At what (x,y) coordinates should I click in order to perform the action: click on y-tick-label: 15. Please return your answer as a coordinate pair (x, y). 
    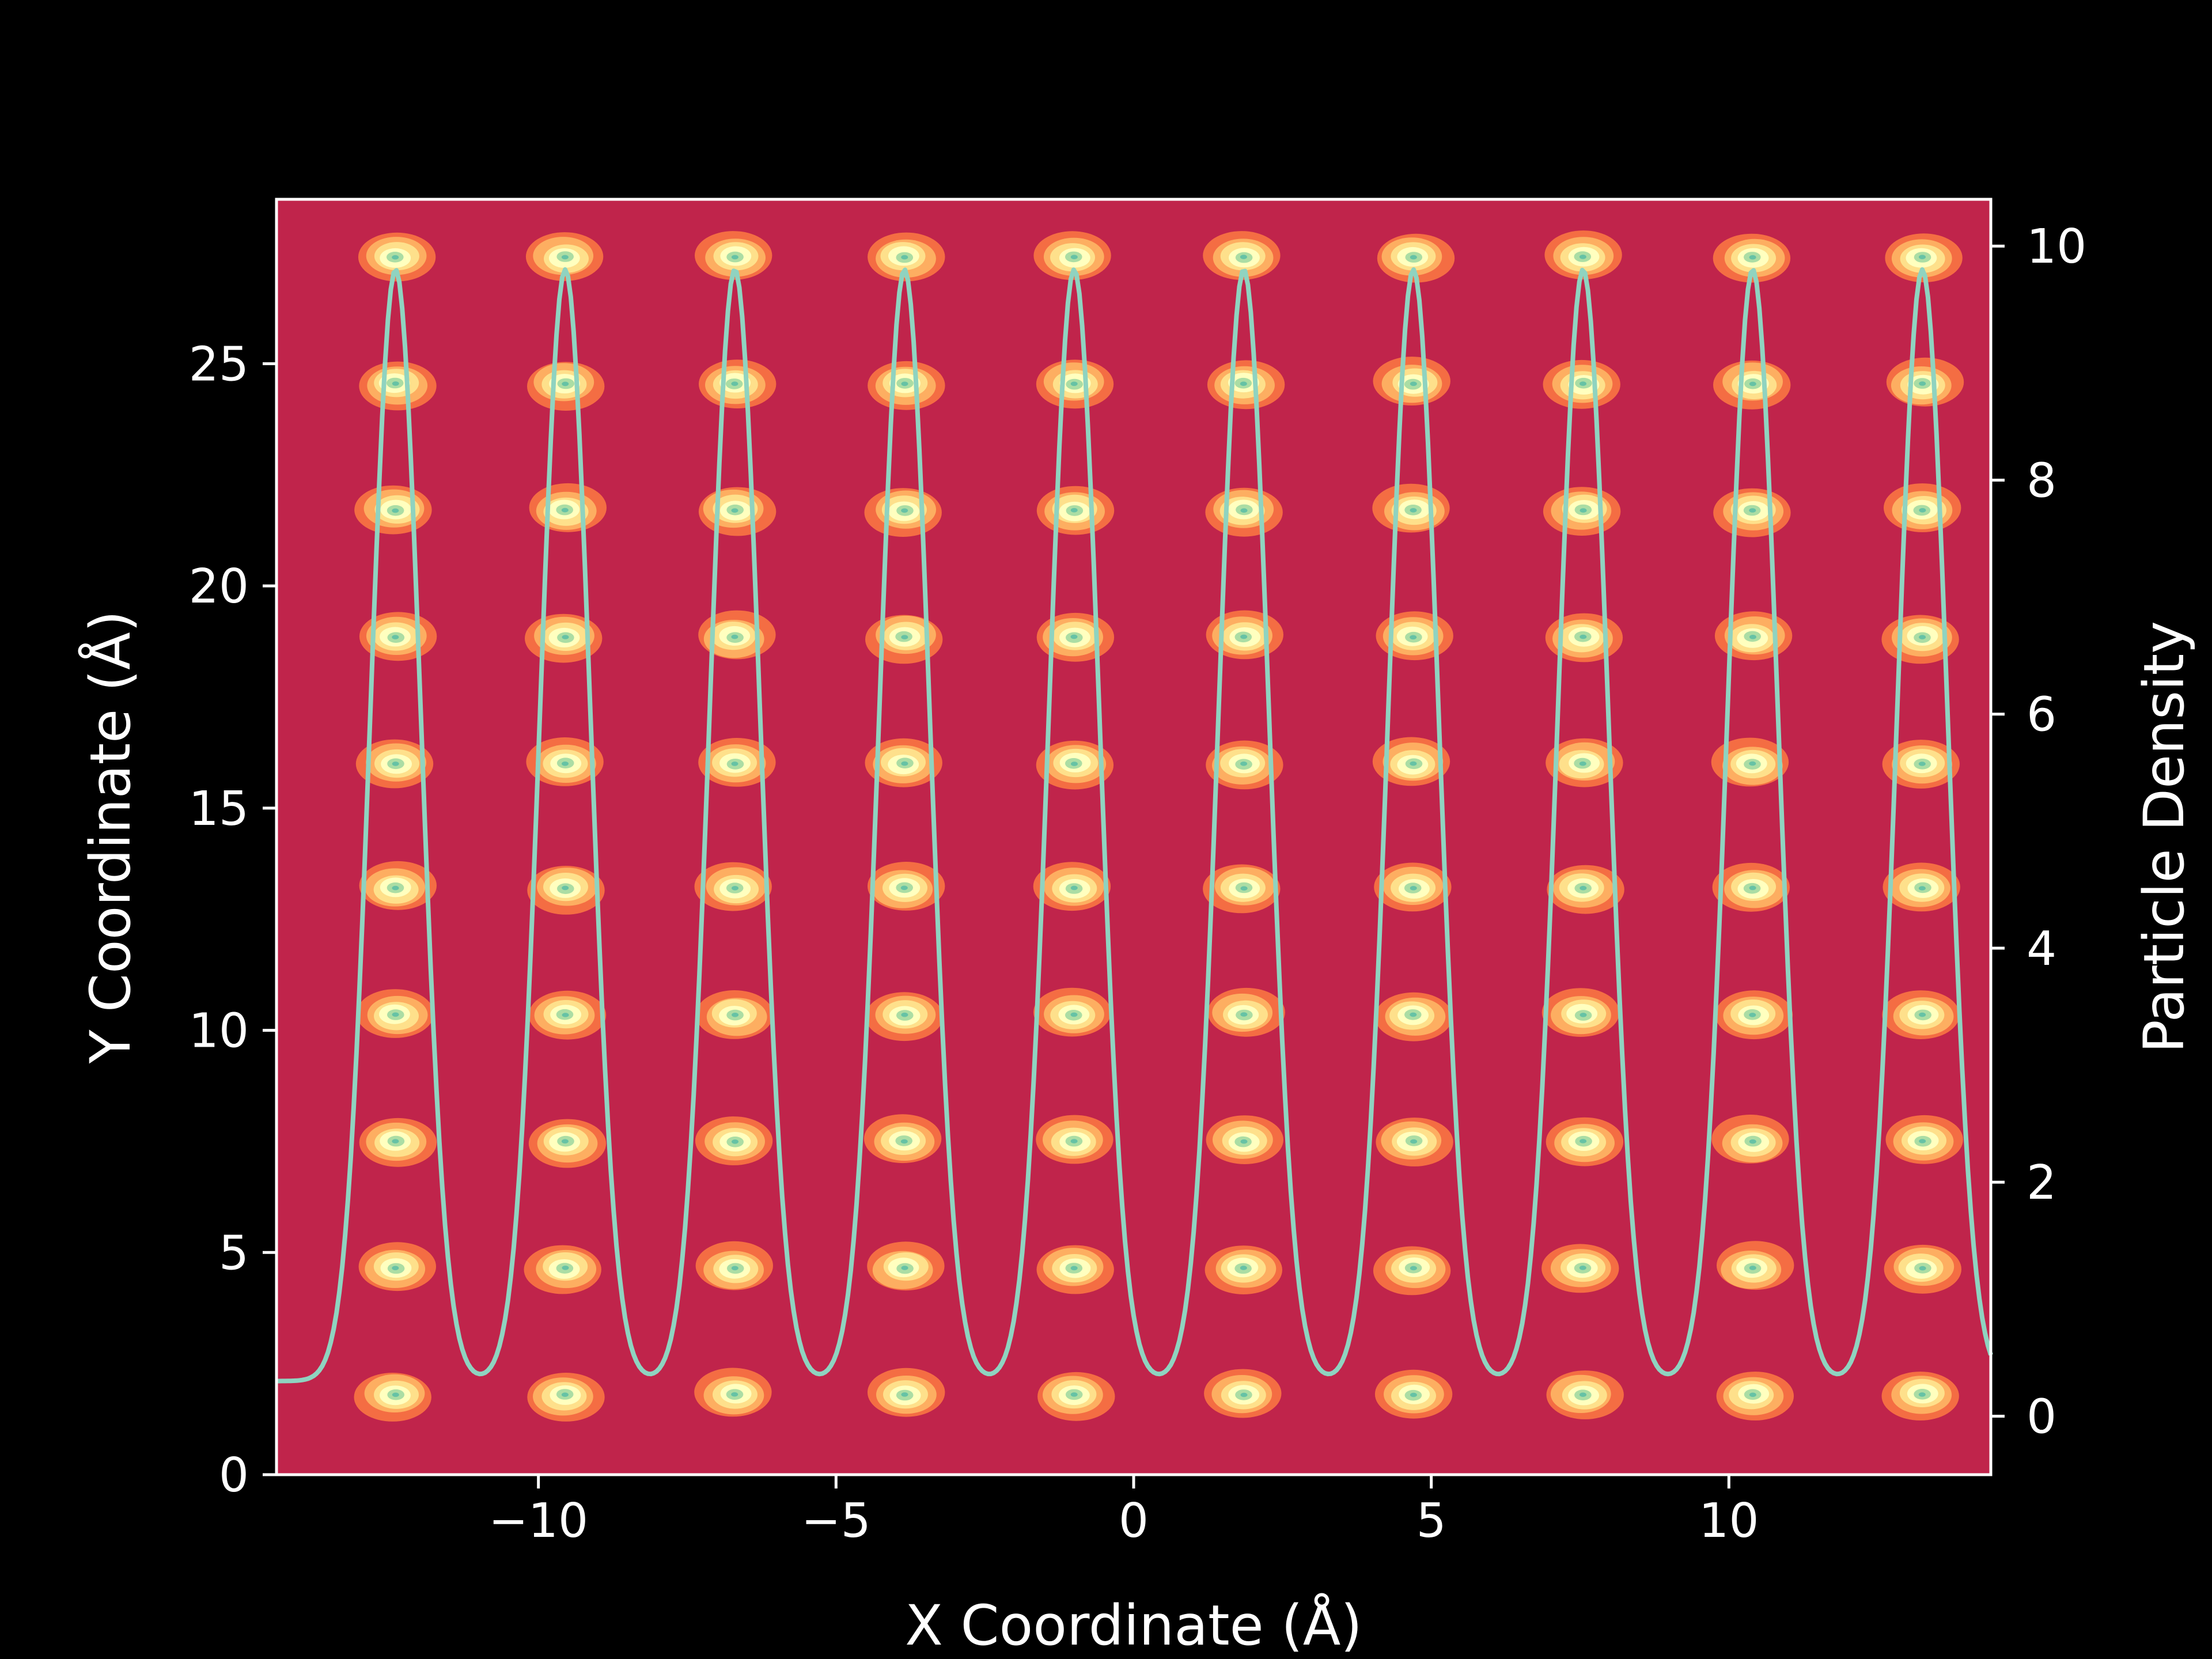
    Looking at the image, I should click on (219, 809).